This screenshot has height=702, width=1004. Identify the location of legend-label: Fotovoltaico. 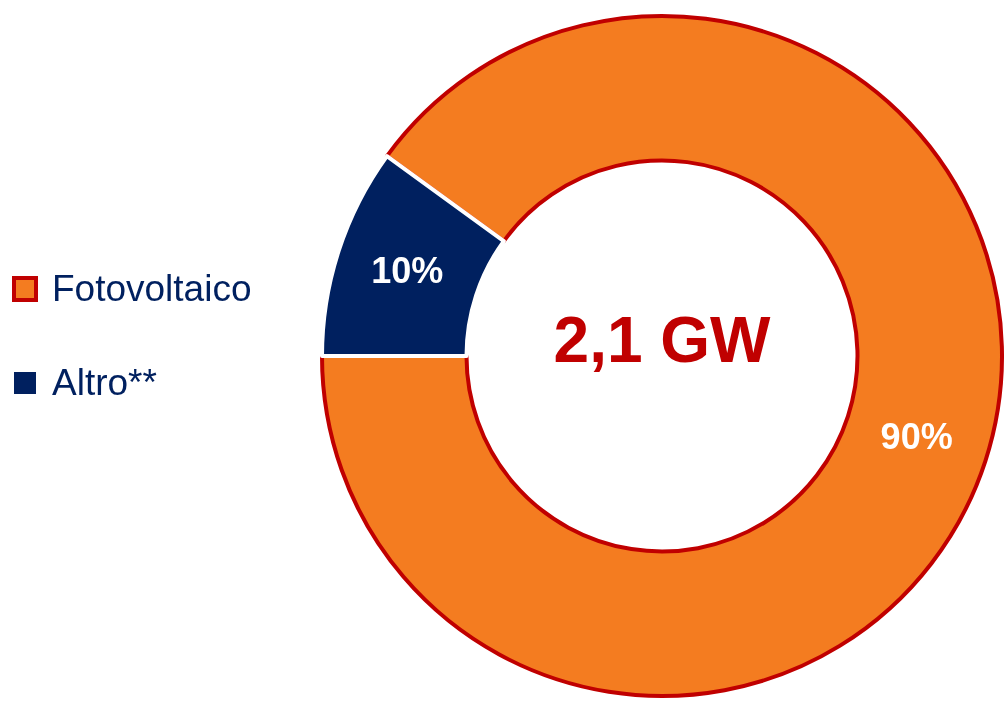
(152, 289).